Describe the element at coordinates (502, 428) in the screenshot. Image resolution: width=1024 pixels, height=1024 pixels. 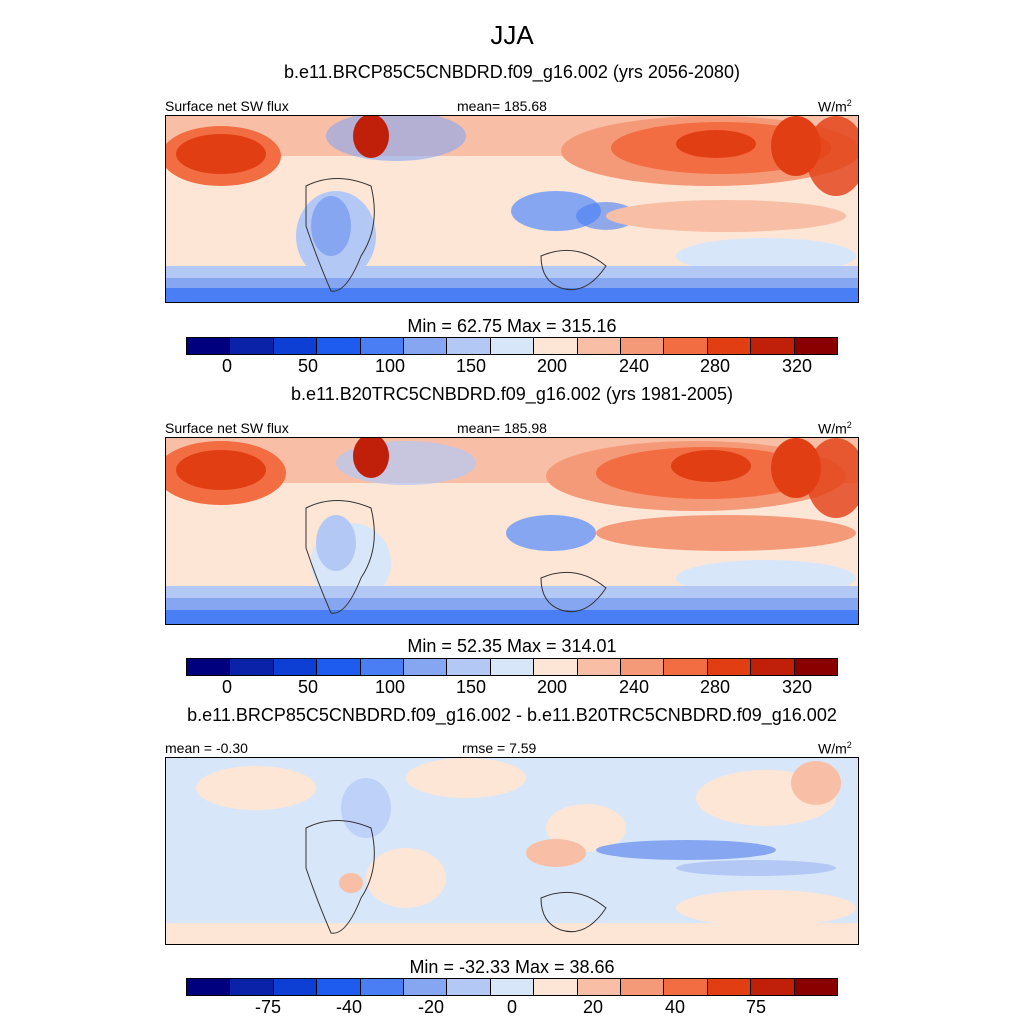
I see `panel-2-mean-label: mean= 185.98` at that location.